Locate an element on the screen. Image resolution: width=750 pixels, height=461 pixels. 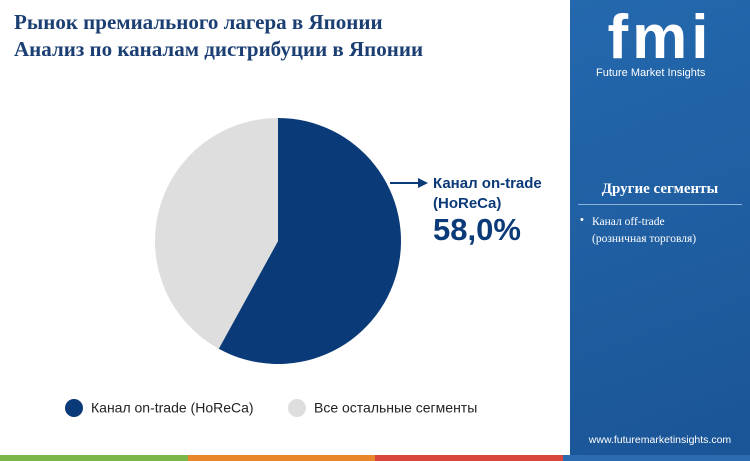
callout-label: Канал on-trade (HoReCa) is located at coordinates (487, 193).